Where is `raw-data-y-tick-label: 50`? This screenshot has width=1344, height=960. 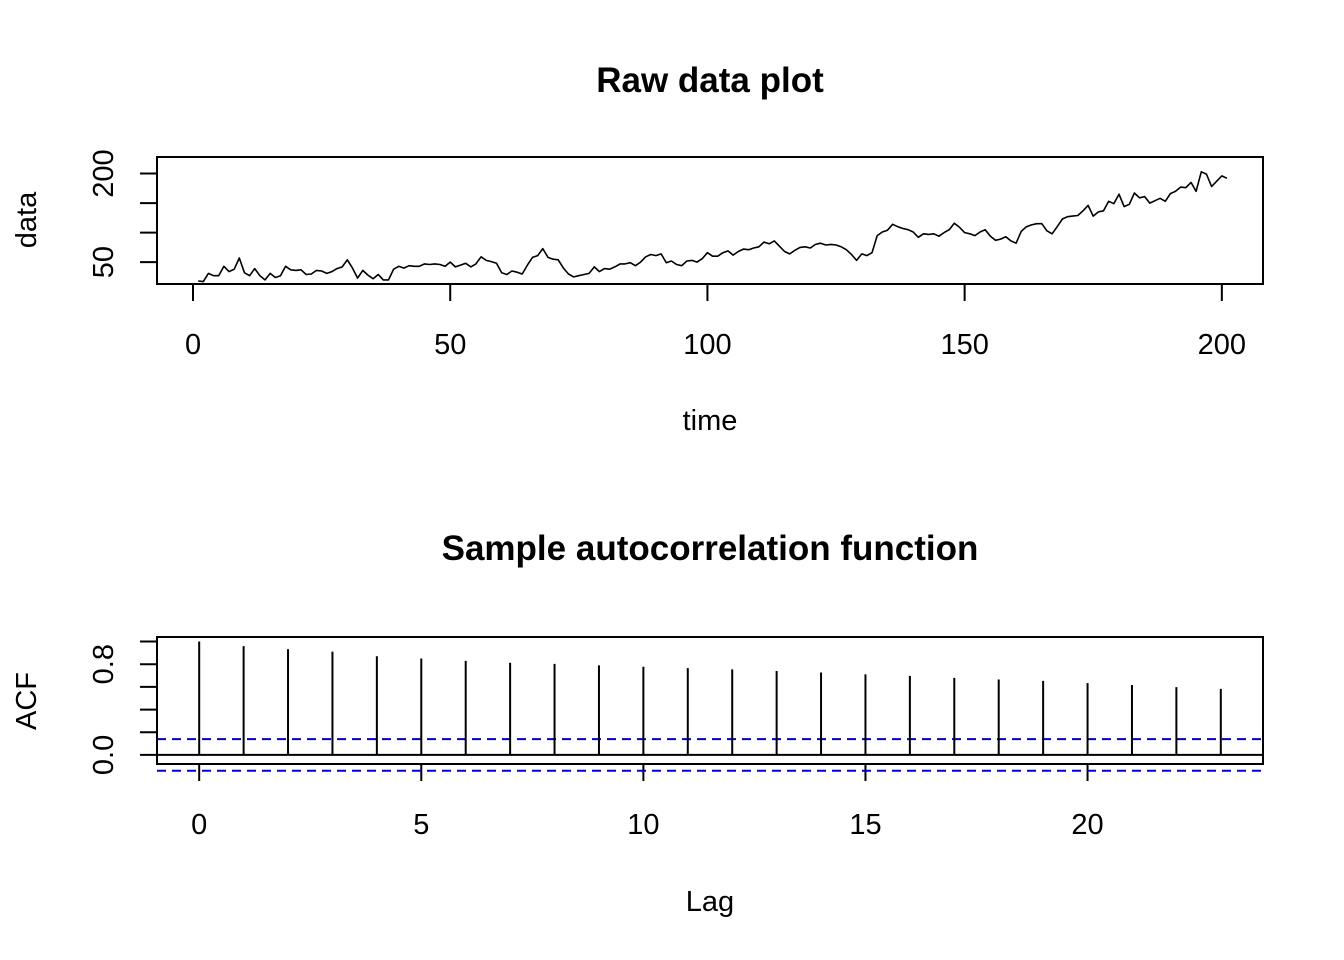 raw-data-y-tick-label: 50 is located at coordinates (104, 262).